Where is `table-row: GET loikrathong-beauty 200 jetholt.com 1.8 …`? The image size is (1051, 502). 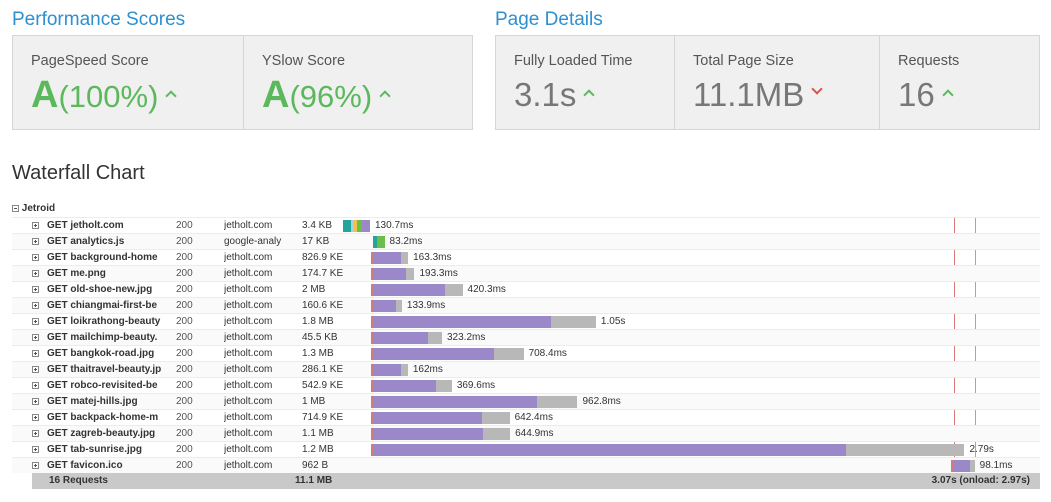 table-row: GET loikrathong-beauty 200 jetholt.com 1.8 … is located at coordinates (526, 321).